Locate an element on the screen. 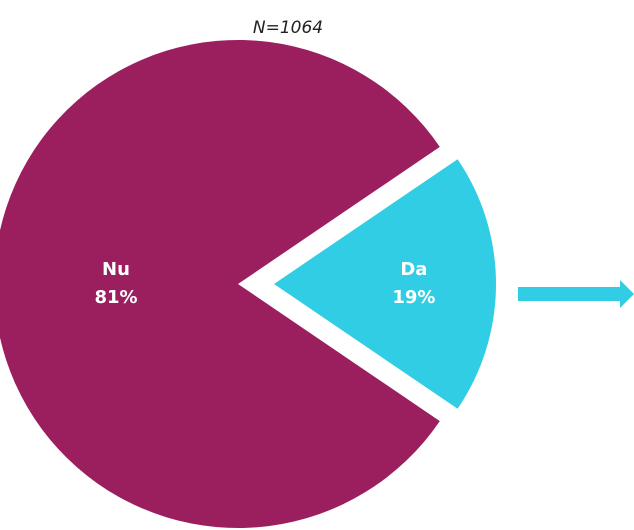 This screenshot has width=634, height=530. slice-value: 81% is located at coordinates (115, 297).